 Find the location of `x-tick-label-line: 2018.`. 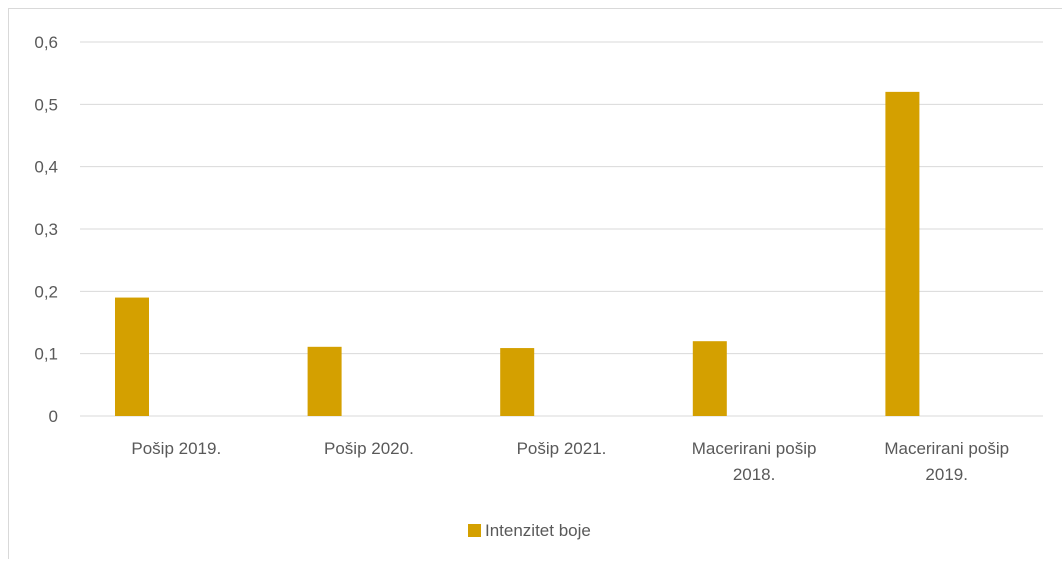

x-tick-label-line: 2018. is located at coordinates (754, 474).